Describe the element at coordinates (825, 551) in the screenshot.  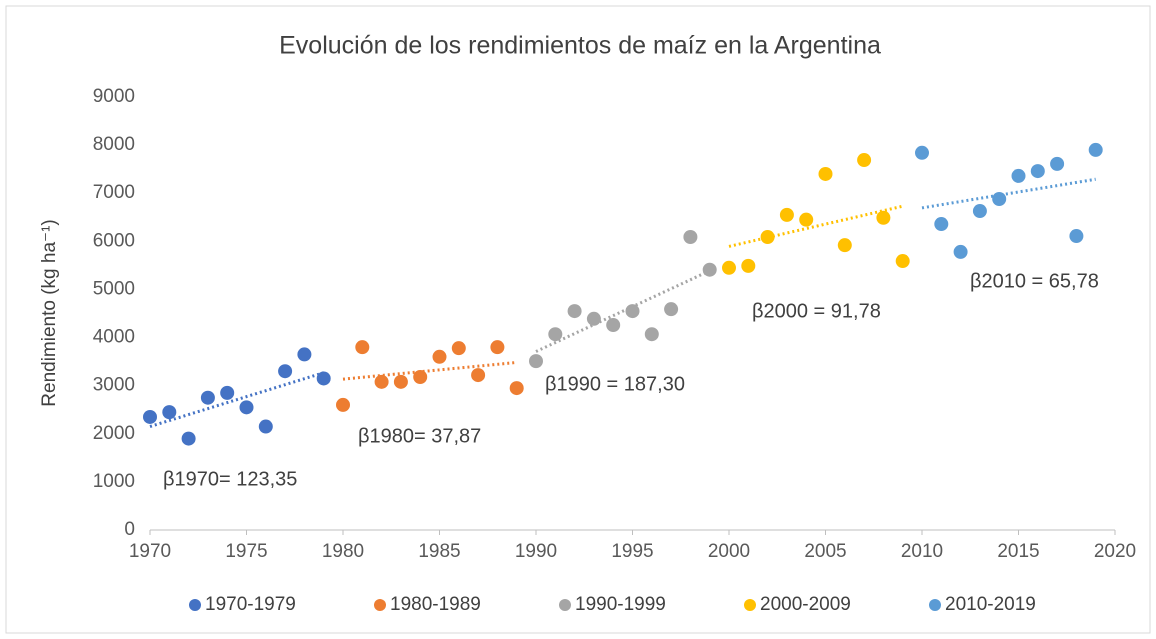
I see `x-tick-label: 2005` at that location.